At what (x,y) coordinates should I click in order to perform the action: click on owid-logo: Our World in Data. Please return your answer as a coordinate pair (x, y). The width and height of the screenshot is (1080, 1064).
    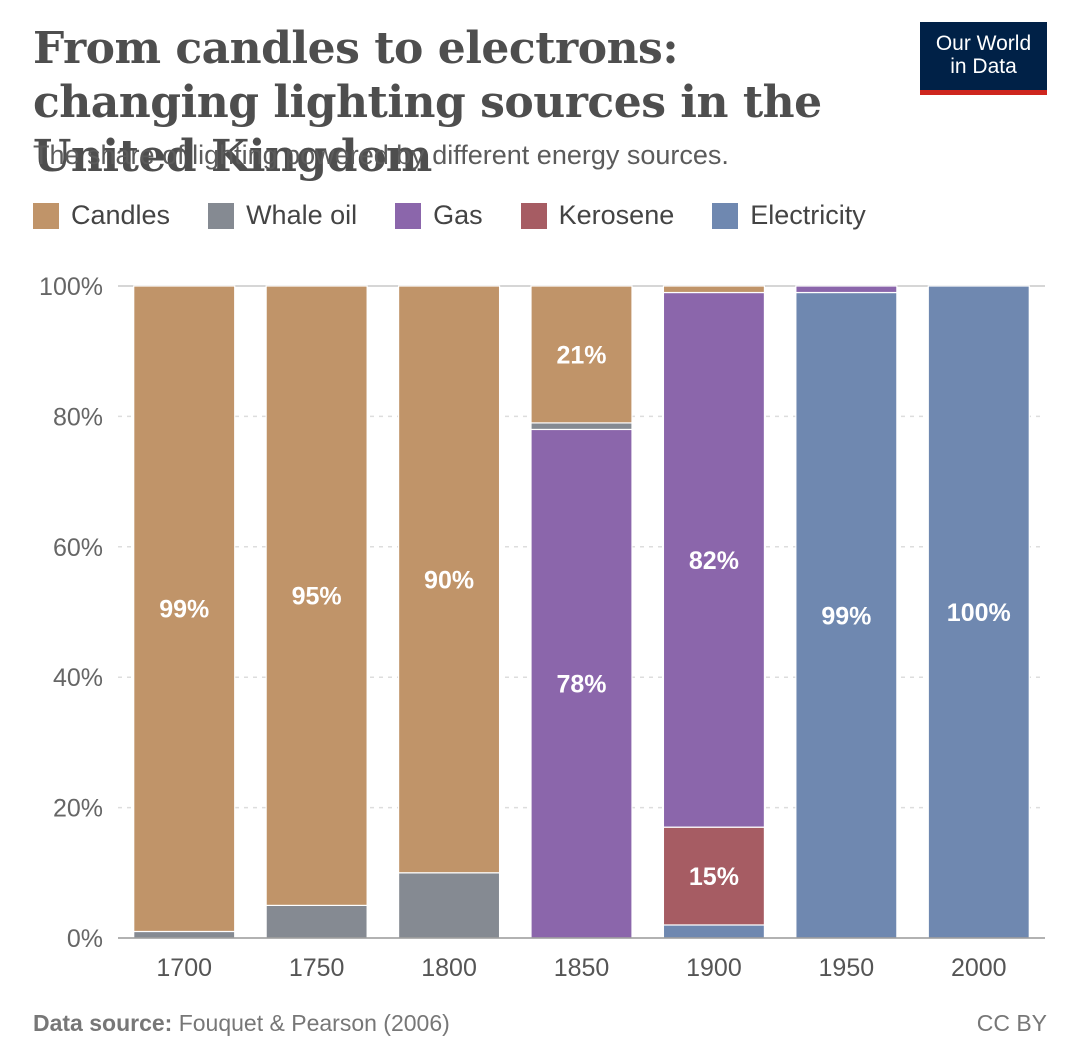
    Looking at the image, I should click on (983, 58).